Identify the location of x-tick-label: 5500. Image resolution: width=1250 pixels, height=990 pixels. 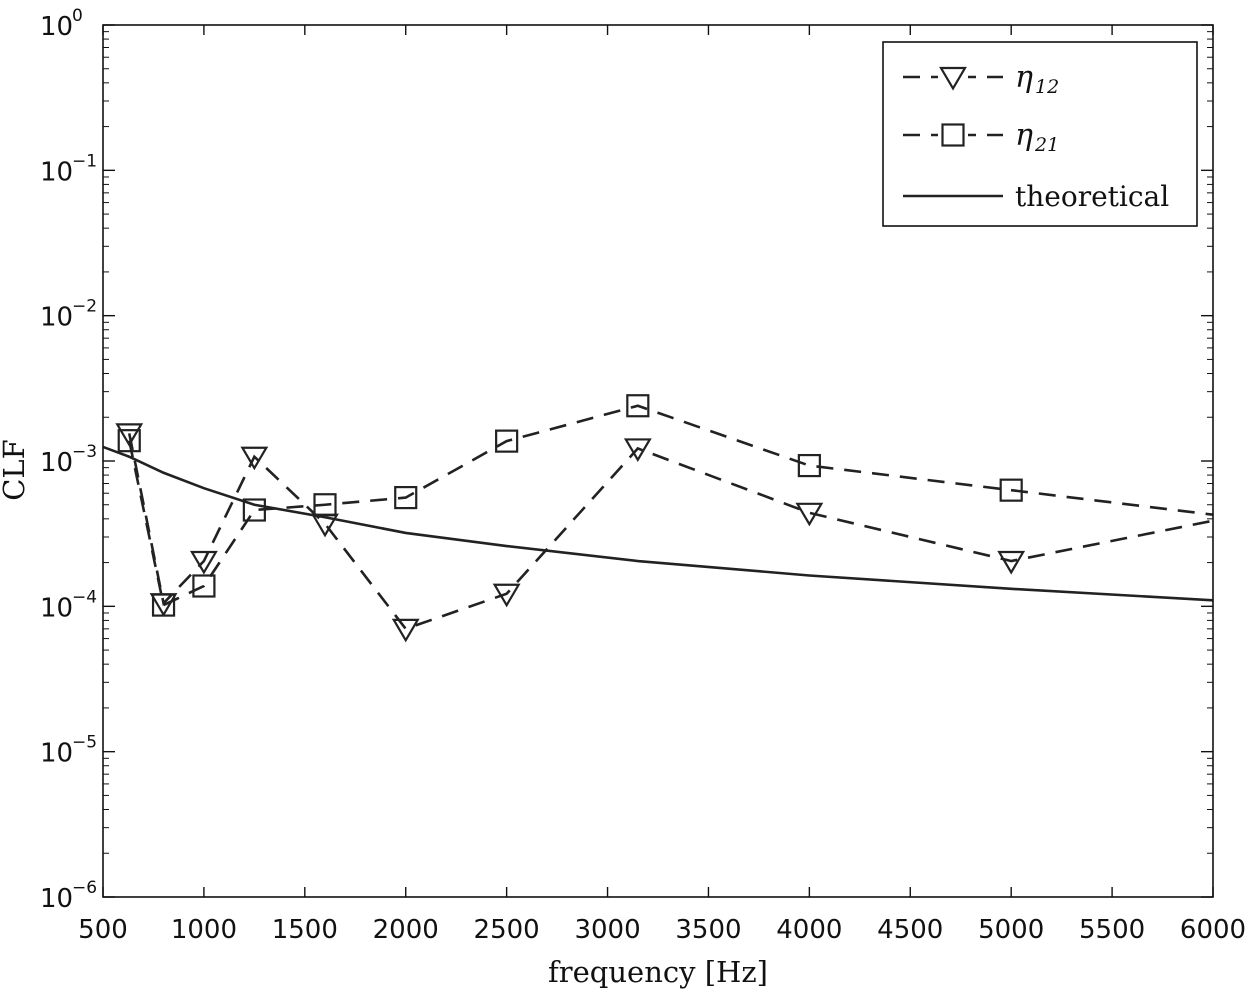
(1112, 930).